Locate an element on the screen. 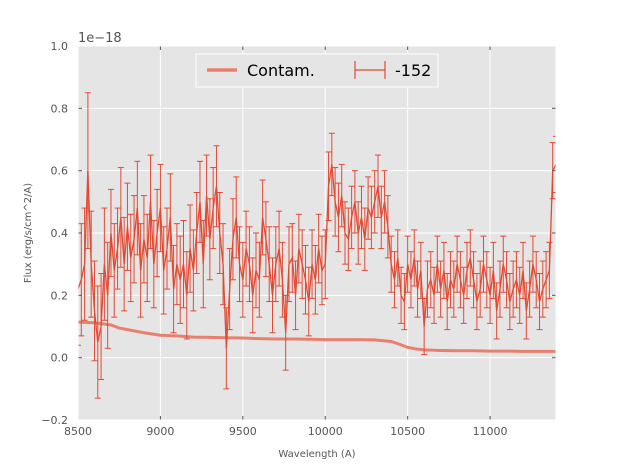  y-tick-label: 0.2 is located at coordinates (60, 295).